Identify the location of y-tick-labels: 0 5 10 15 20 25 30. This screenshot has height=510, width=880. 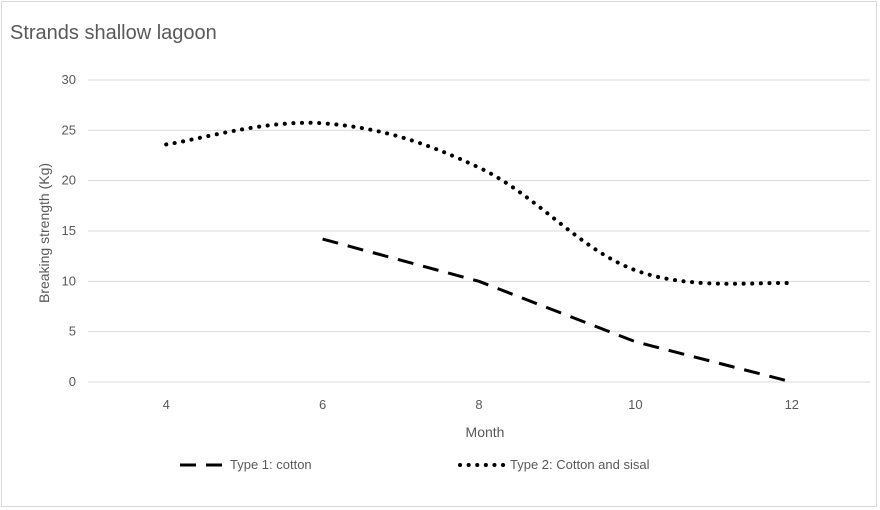
(69, 230).